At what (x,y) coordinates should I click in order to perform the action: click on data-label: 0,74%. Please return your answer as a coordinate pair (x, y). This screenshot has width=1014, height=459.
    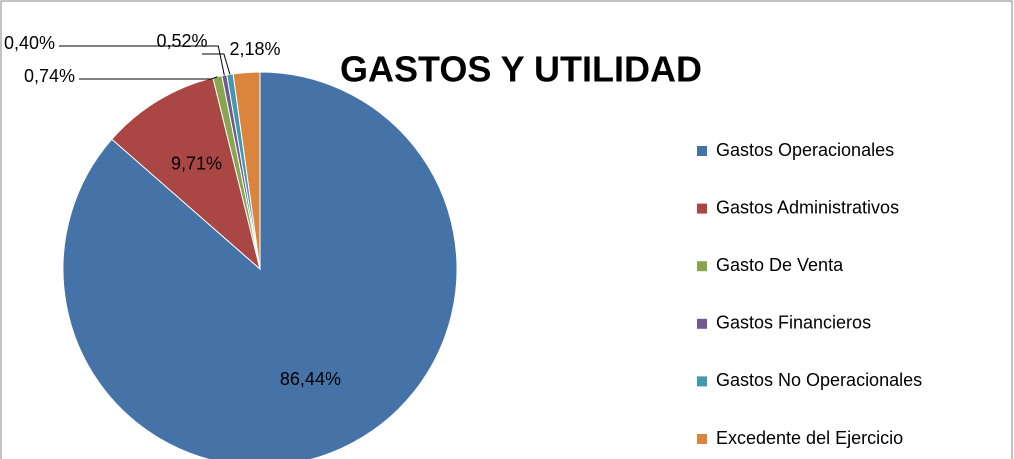
    Looking at the image, I should click on (49, 76).